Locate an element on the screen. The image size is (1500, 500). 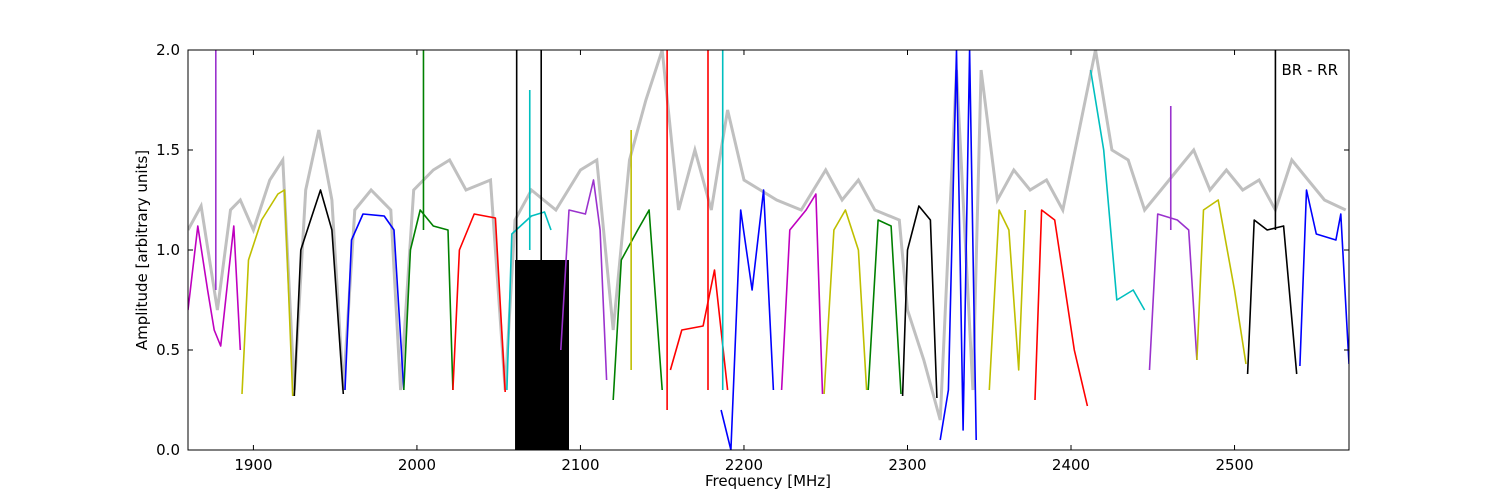
x-tick-label: 2000 is located at coordinates (417, 465).